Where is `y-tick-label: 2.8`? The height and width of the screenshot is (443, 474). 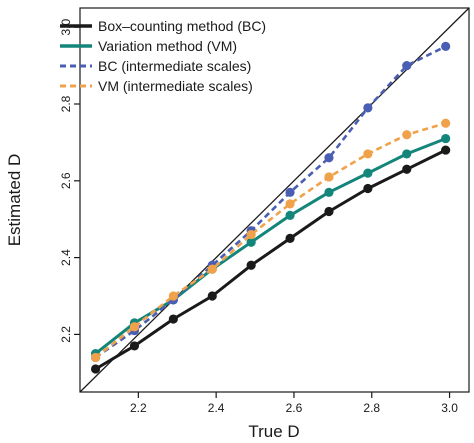
y-tick-label: 2.8 is located at coordinates (66, 103).